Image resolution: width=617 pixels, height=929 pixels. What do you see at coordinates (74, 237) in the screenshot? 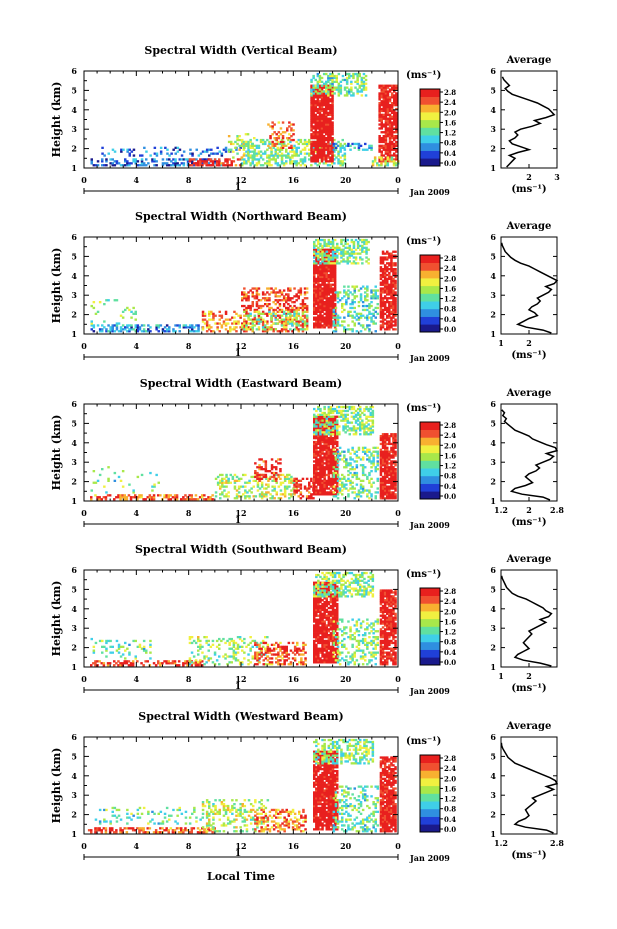
I see `y-tick-label: 6` at bounding box center [74, 237].